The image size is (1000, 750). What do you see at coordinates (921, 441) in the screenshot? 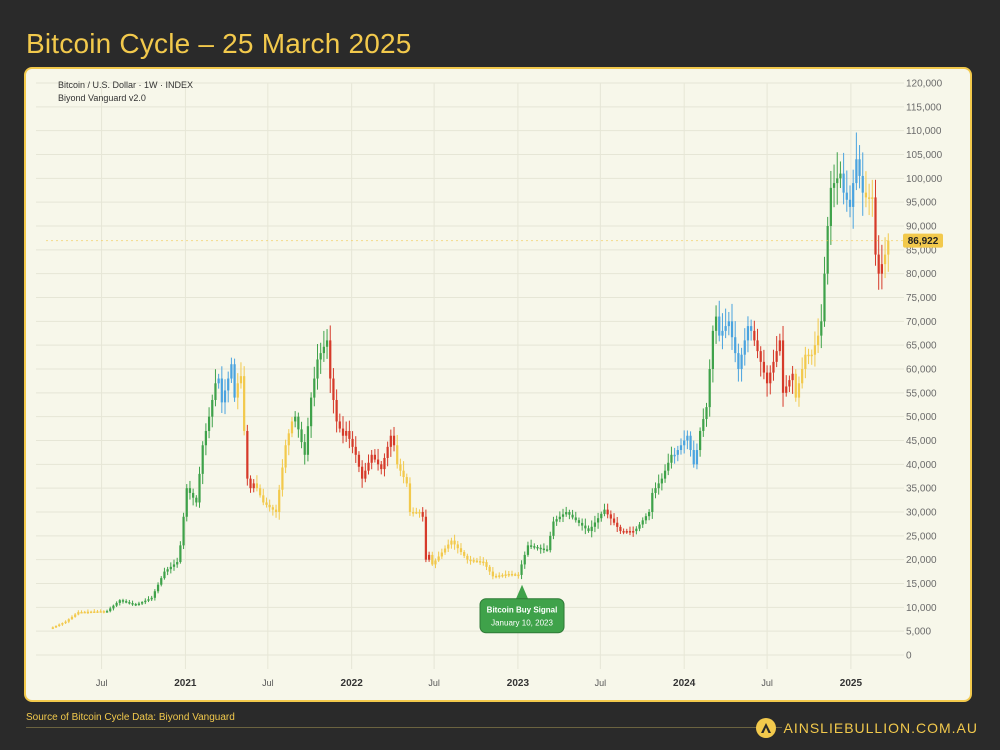
I see `y-tick-label: 45,000` at bounding box center [921, 441].